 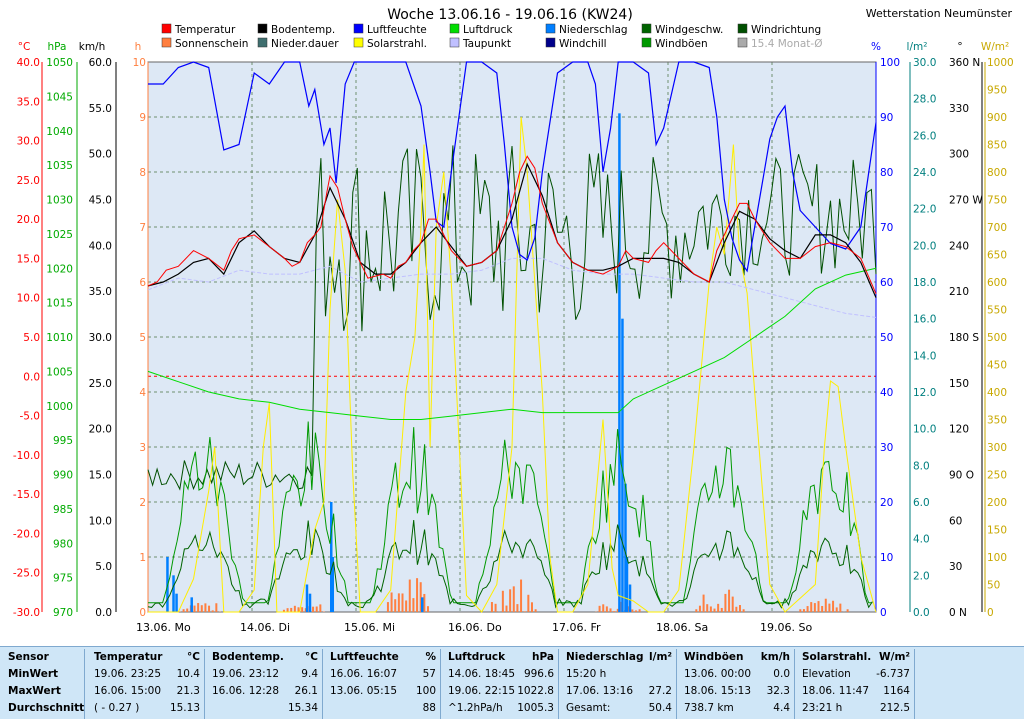 What do you see at coordinates (248, 657) in the screenshot?
I see `stats-sensor: Bodentemp.` at bounding box center [248, 657].